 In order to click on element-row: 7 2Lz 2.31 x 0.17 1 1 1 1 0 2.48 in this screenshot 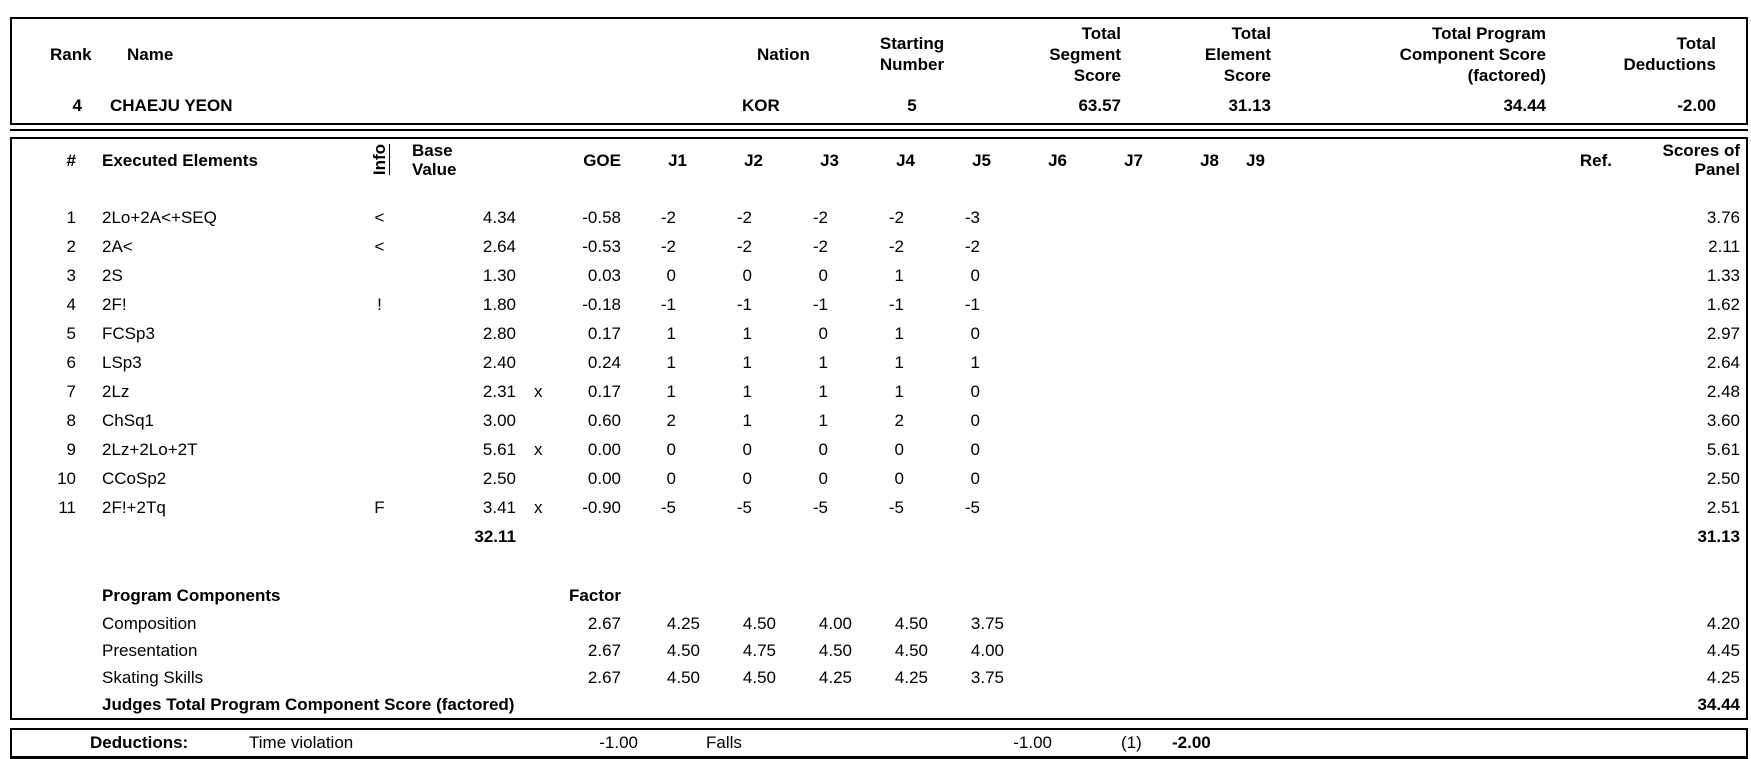, I will do `click(880, 391)`.